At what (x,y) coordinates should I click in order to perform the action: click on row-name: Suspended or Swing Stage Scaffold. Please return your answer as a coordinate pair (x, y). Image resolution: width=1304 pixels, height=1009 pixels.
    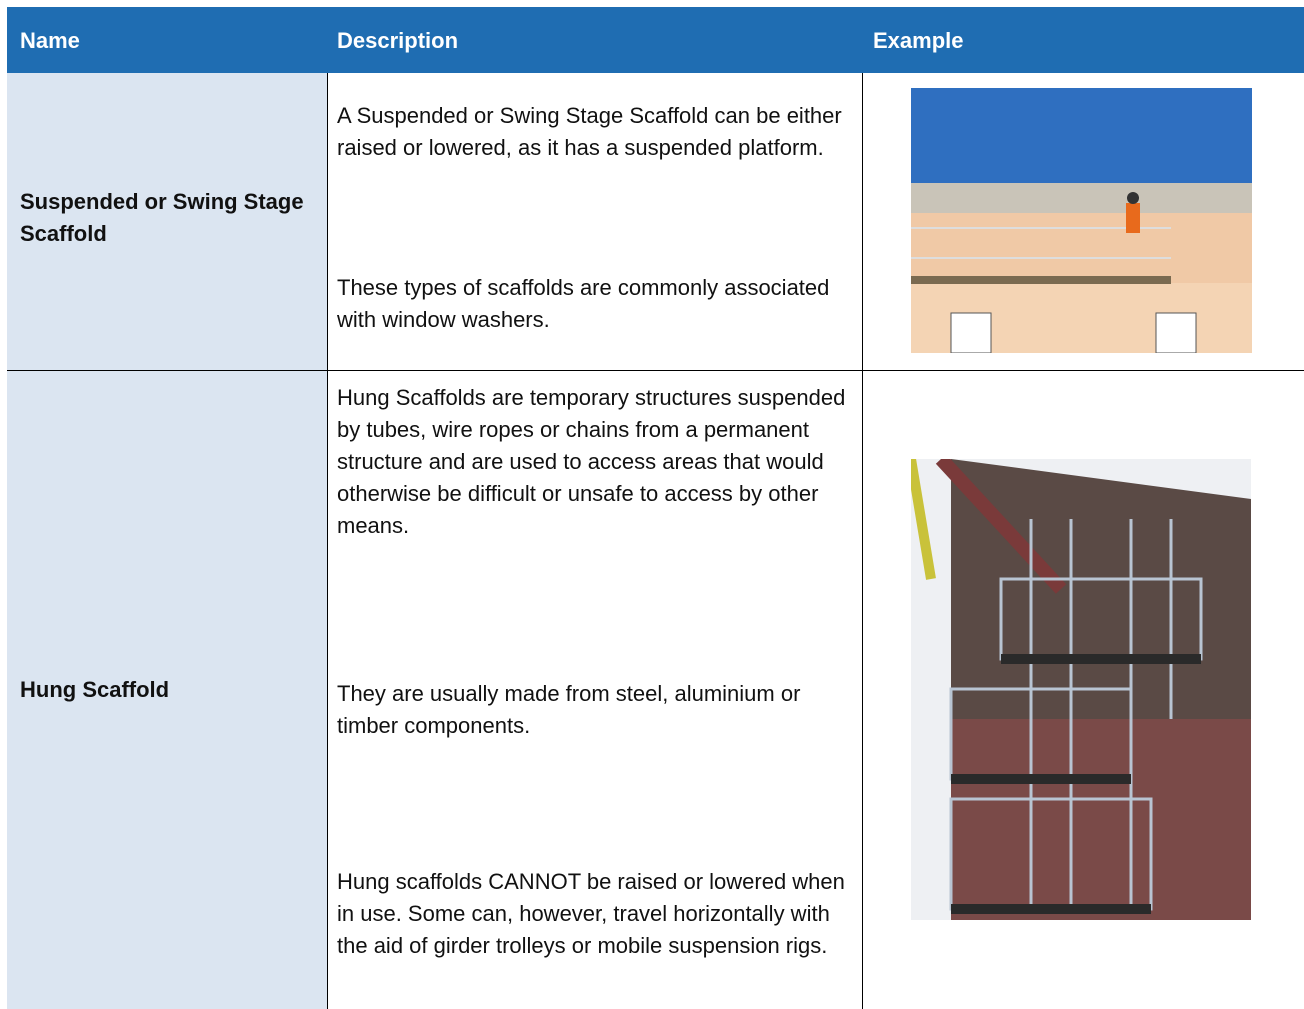
    Looking at the image, I should click on (162, 217).